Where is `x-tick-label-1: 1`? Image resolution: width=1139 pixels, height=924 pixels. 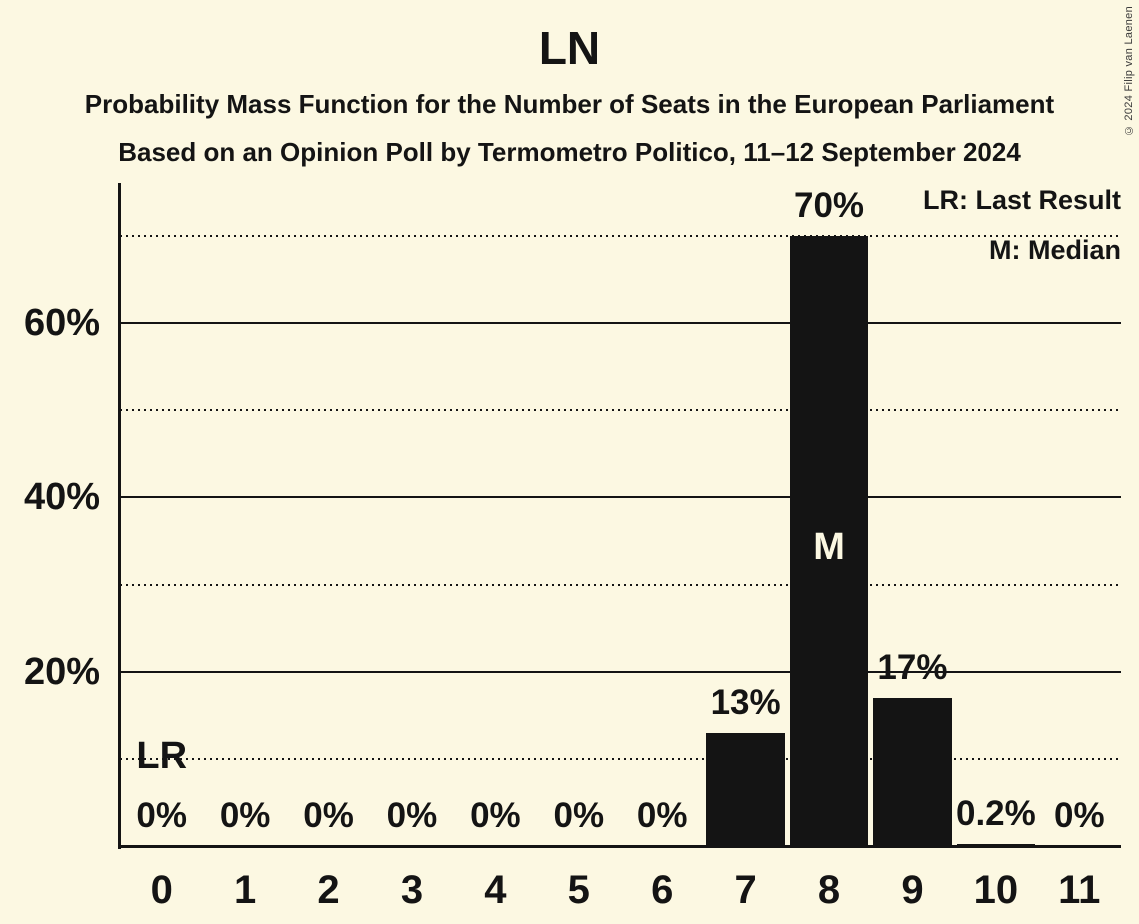 x-tick-label-1: 1 is located at coordinates (245, 890).